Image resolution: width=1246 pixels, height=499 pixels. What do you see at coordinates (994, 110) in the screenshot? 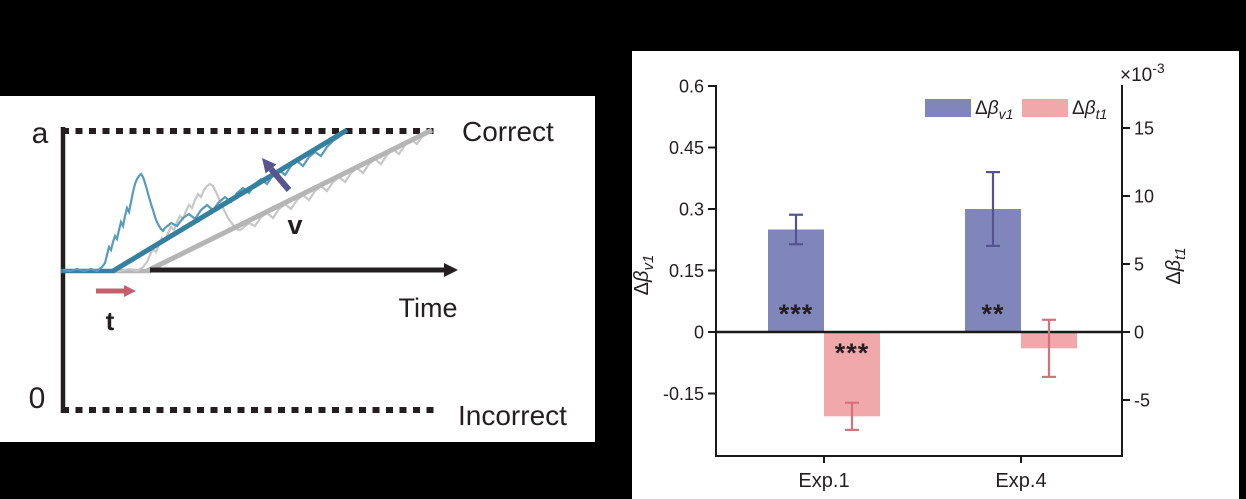
I see `legend-label-dbv1: Δβv1` at bounding box center [994, 110].